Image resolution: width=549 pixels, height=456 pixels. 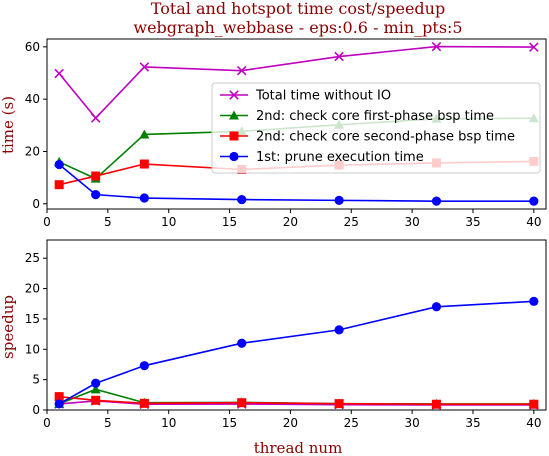 I want to click on y-tick-label-0-0: 0, so click(x=36, y=204).